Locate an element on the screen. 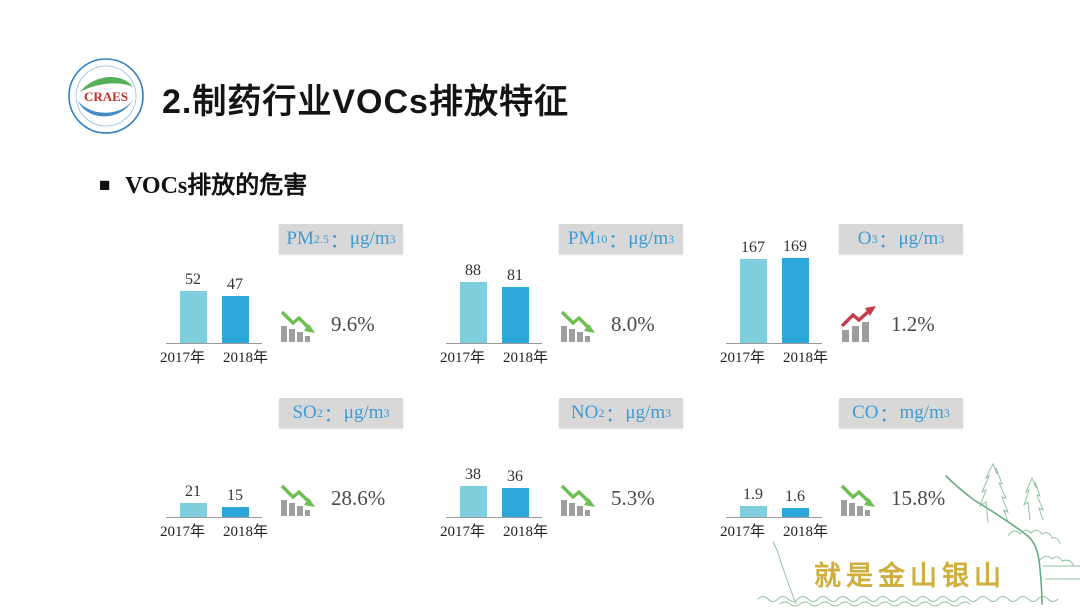 This screenshot has width=1080, height=608. bar-group-2017: 52 is located at coordinates (193, 307).